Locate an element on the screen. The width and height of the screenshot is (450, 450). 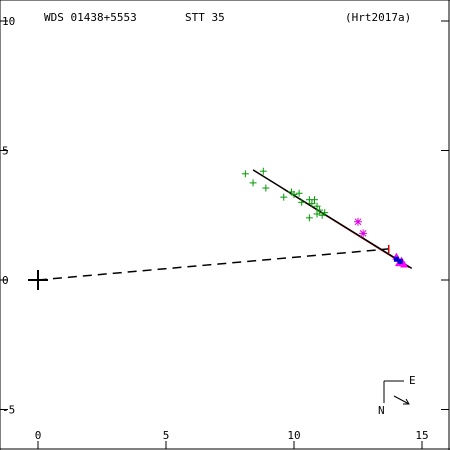
wds-id-label: WDS 01438+5553 is located at coordinates (90, 17).